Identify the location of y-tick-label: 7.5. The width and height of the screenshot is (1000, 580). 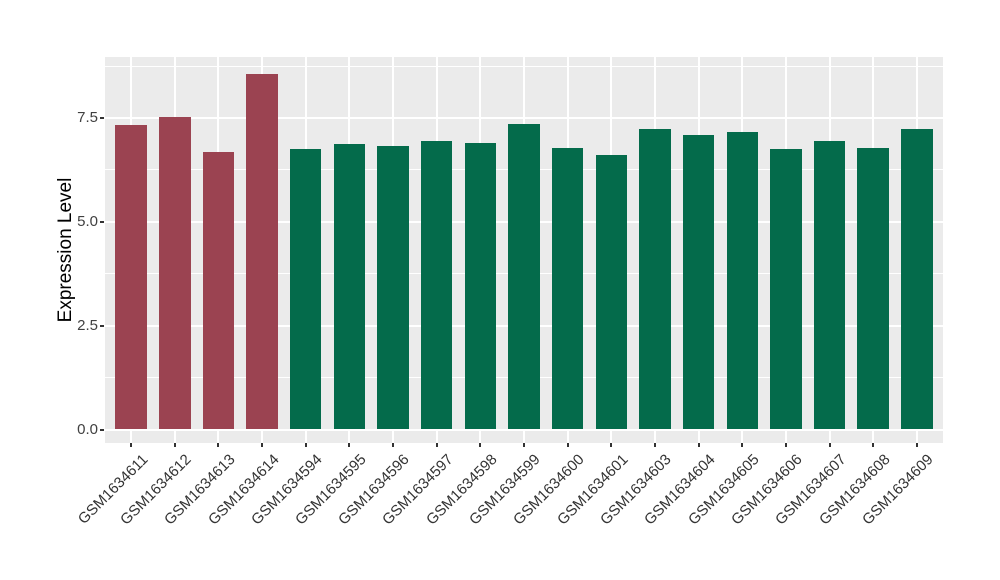
(87, 117).